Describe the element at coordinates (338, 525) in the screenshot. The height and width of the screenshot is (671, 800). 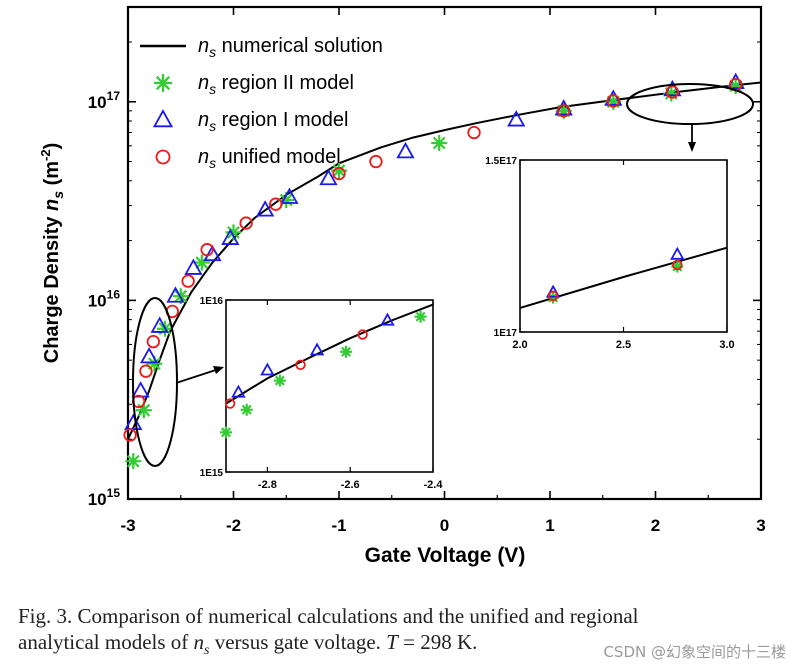
I see `x-tick-label: -1` at that location.